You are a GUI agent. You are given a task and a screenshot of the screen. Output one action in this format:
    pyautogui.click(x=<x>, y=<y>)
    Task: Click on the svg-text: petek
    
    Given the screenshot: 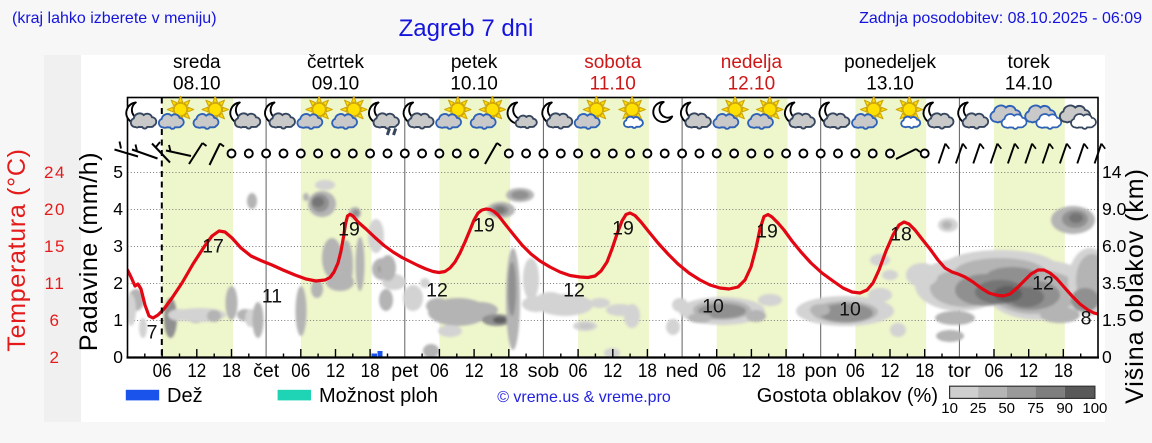 What is the action you would take?
    pyautogui.click(x=474, y=62)
    